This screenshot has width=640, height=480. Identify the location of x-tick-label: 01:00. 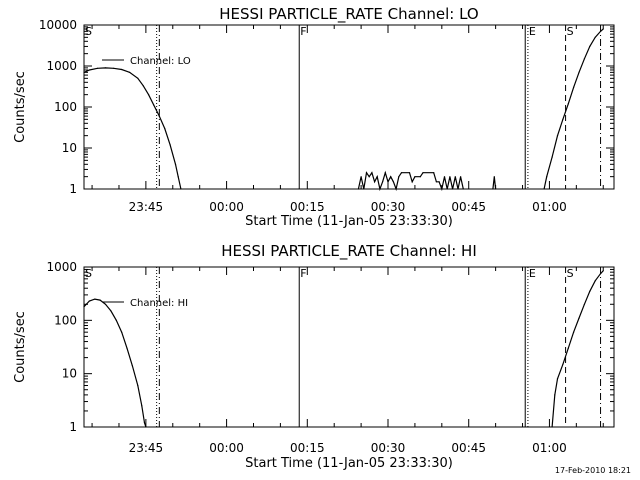
(549, 207).